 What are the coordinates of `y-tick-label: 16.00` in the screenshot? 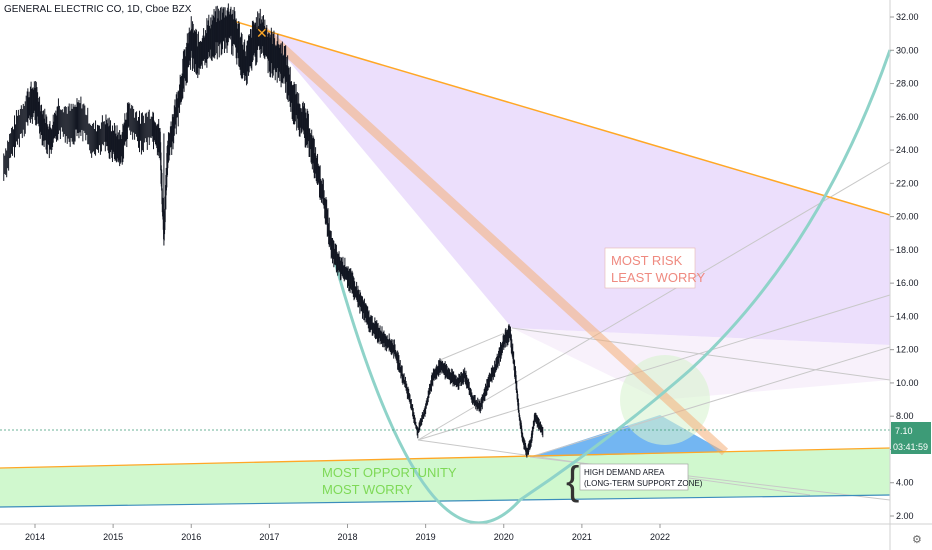 It's located at (907, 283).